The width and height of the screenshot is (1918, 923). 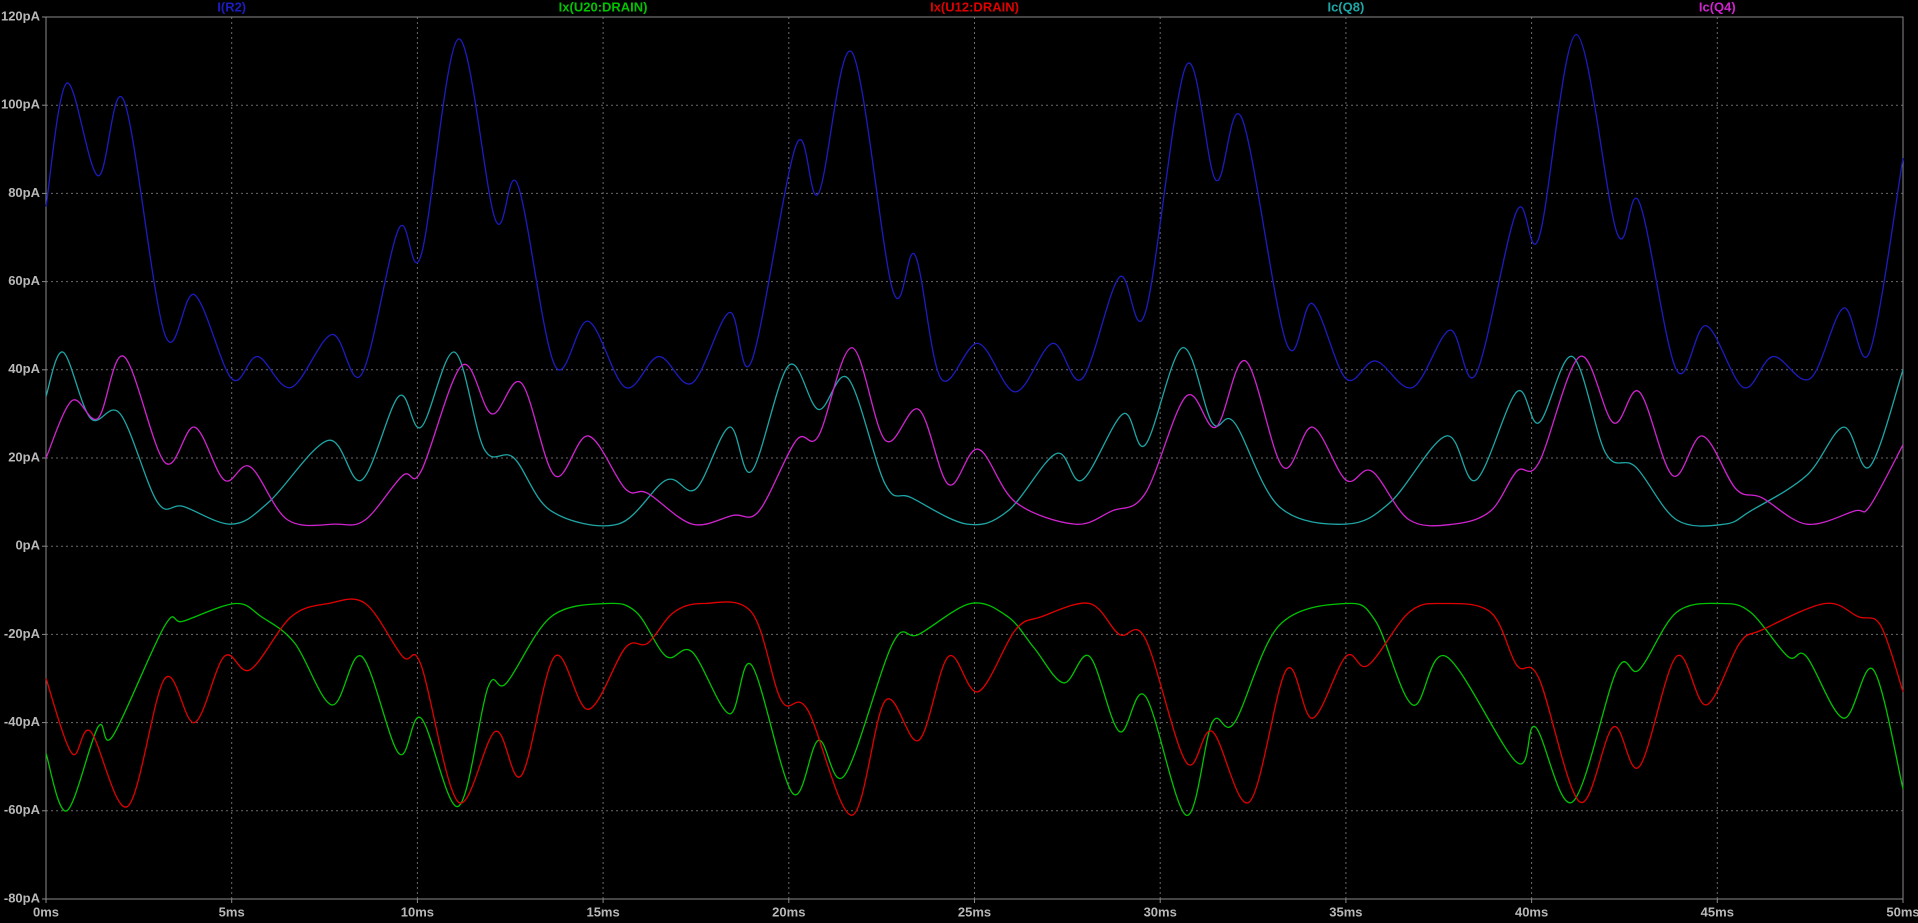 What do you see at coordinates (24, 456) in the screenshot?
I see `y-tick-label: 20pA` at bounding box center [24, 456].